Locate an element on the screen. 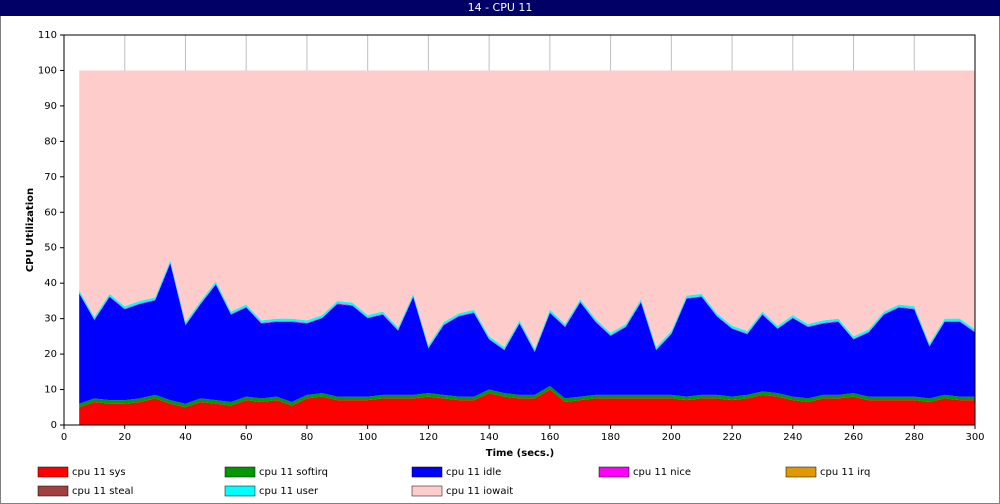  legend-label: cpu 11 softirq is located at coordinates (293, 472).